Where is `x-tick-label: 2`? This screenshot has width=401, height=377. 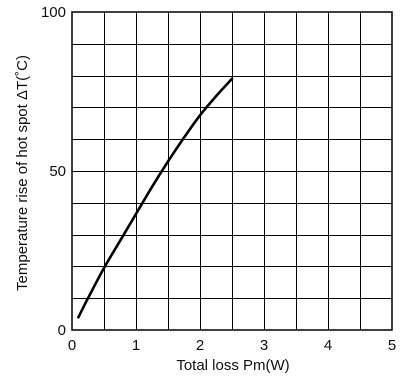
x-tick-label: 2 is located at coordinates (200, 345).